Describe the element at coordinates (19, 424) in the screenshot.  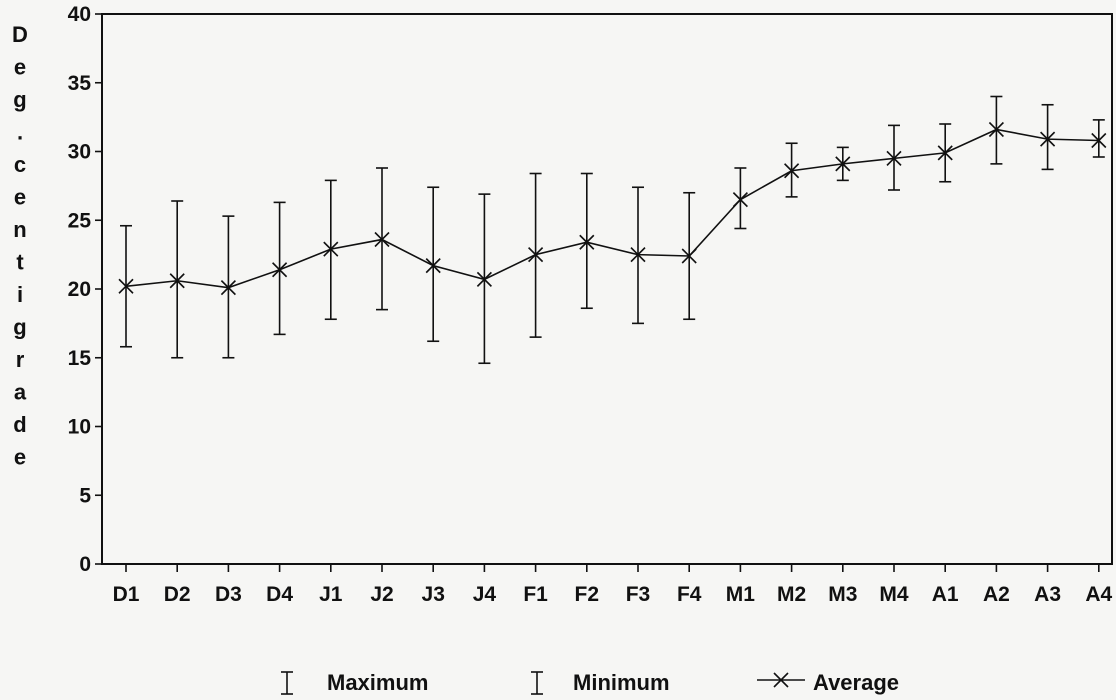
I see `y-axis-label-char: d` at that location.